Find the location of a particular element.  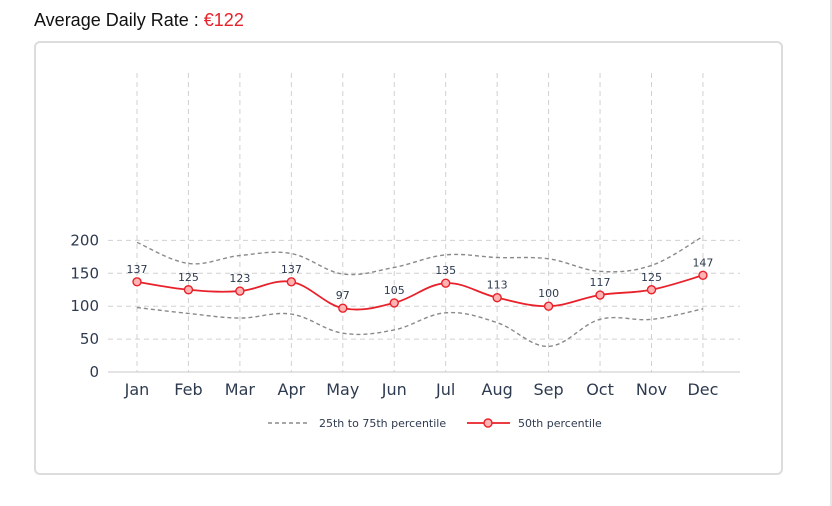

x-tick-label: Apr is located at coordinates (292, 389).